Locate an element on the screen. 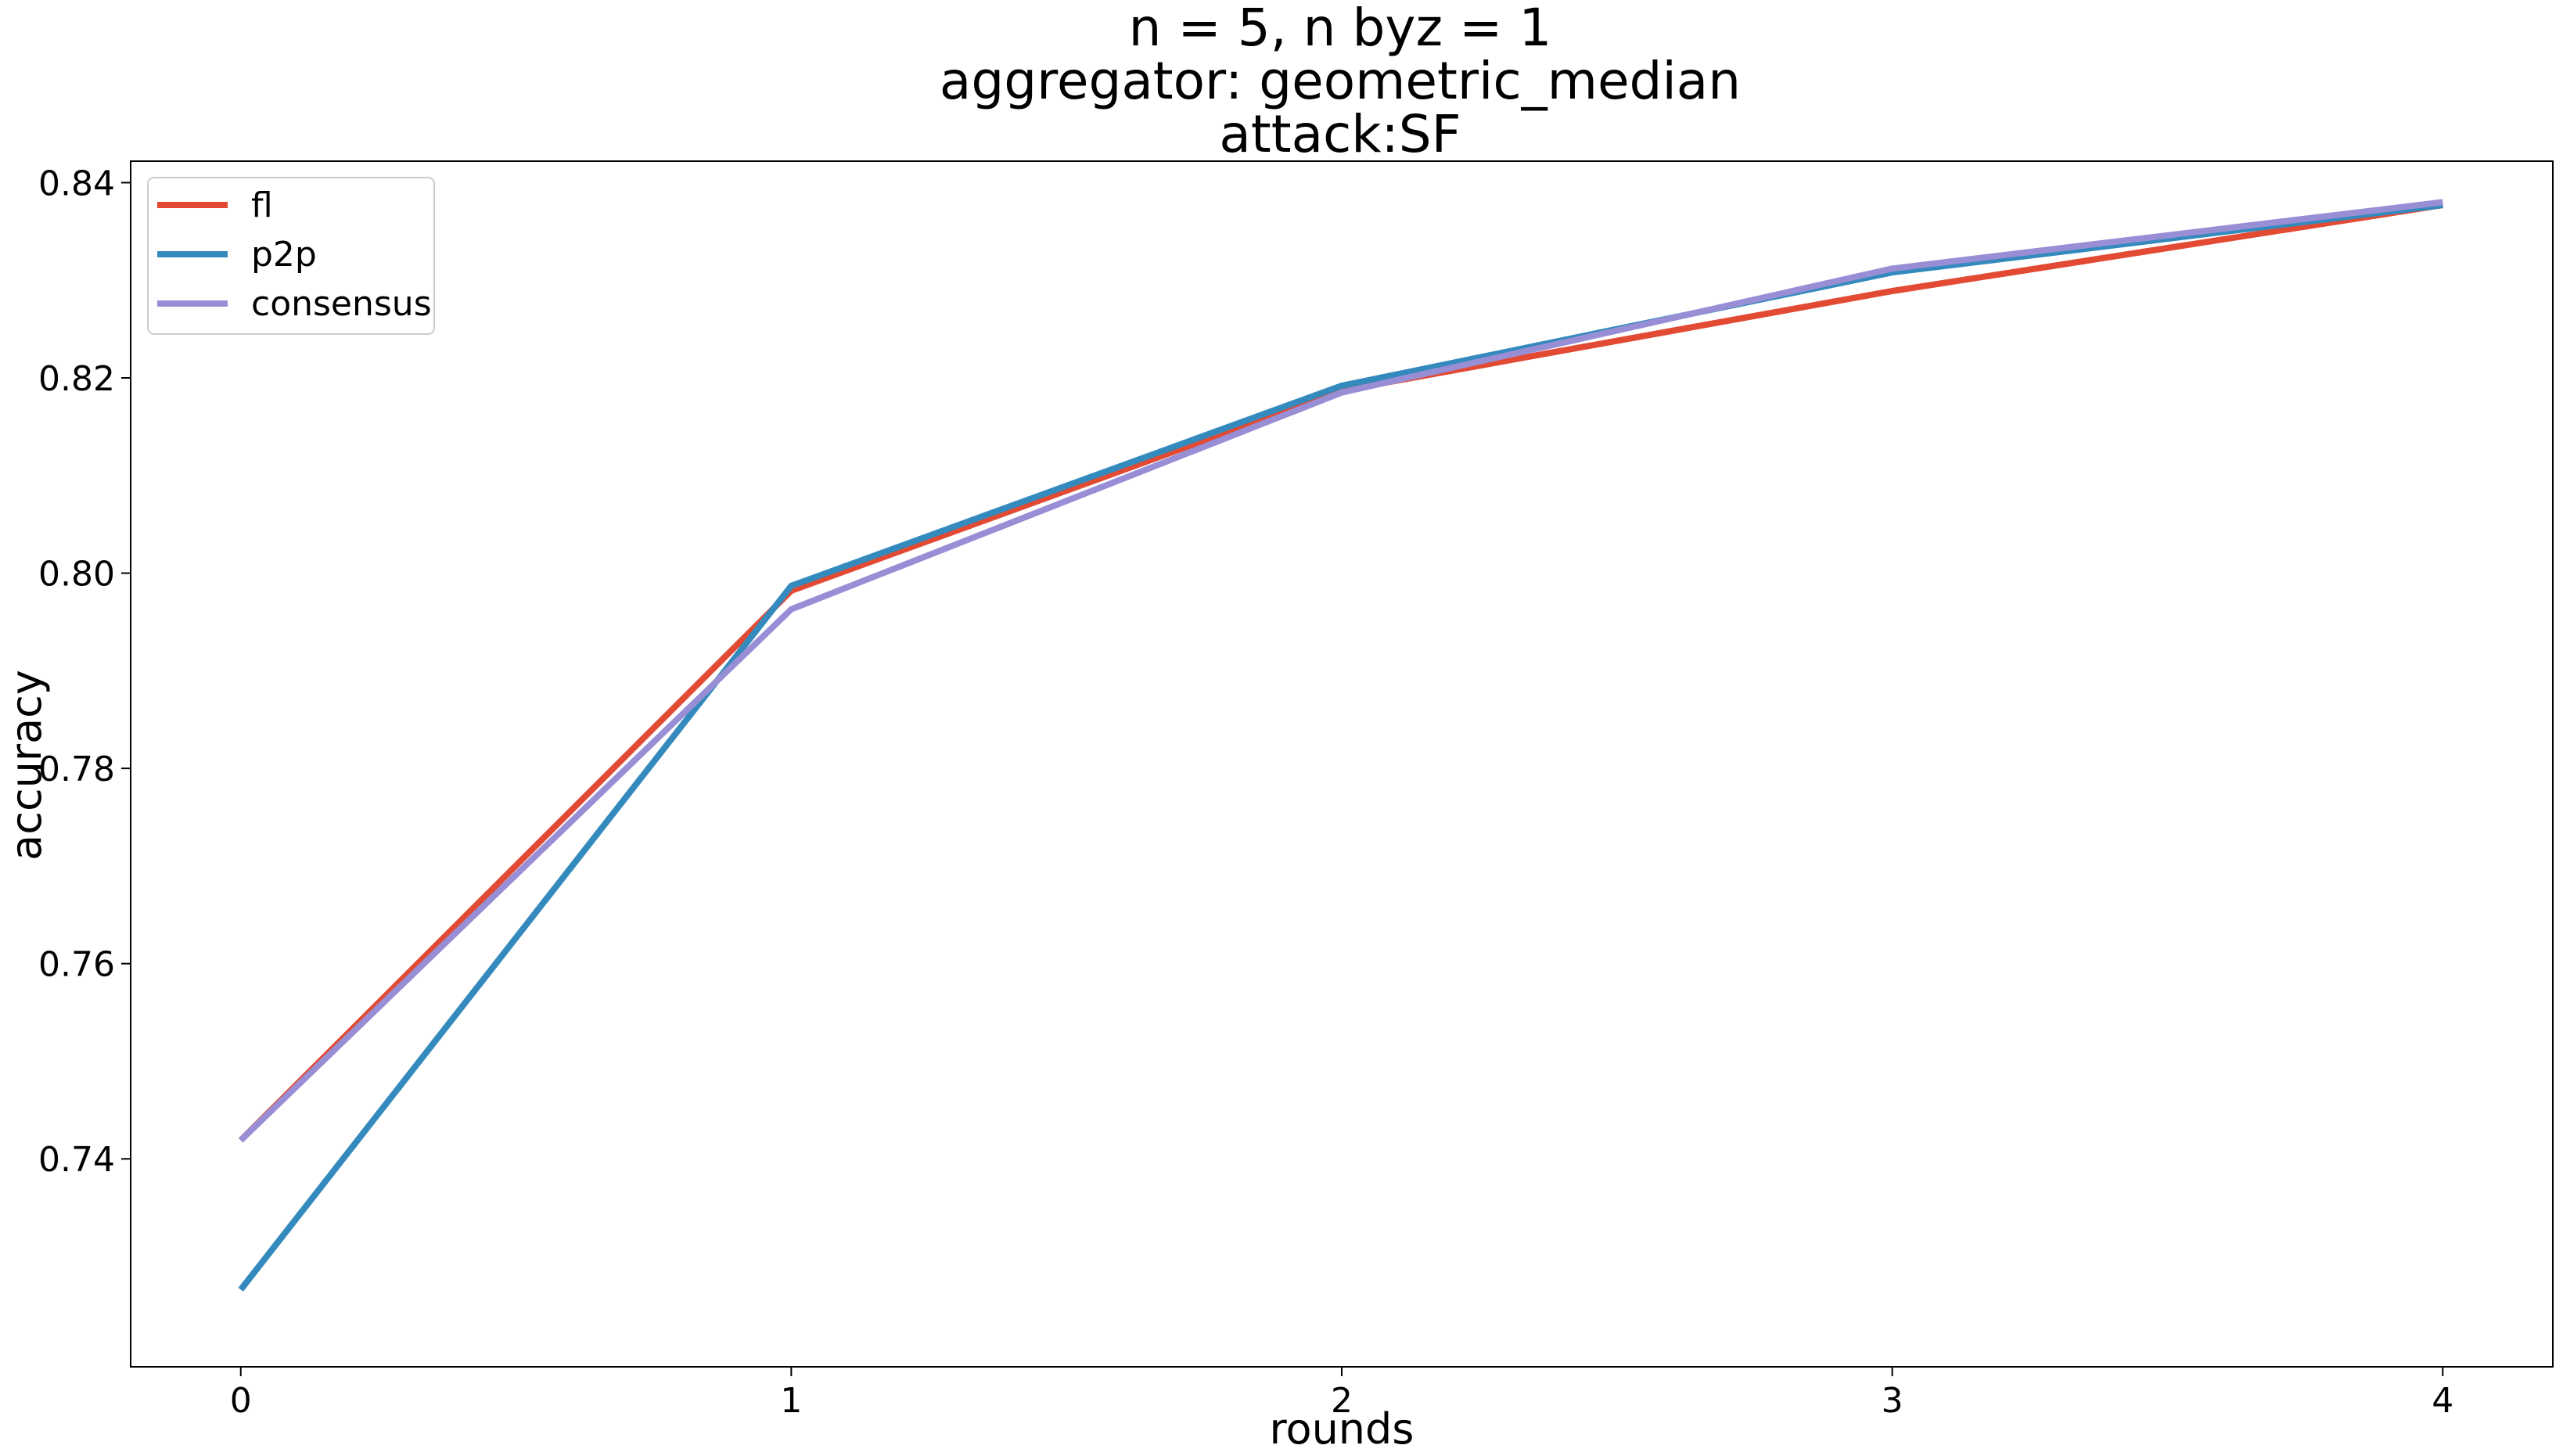 This screenshot has width=2563, height=1456. x-axis: 0 1 2 3 4 is located at coordinates (1341, 1394).